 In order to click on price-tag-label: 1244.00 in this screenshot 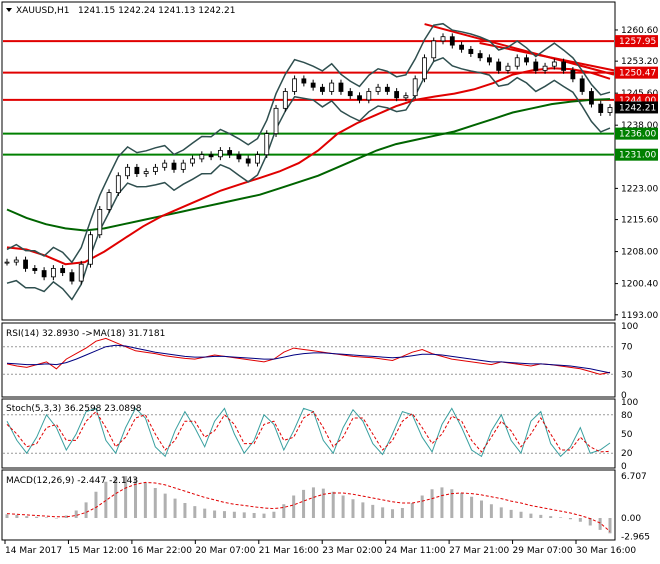, I will do `click(637, 101)`.